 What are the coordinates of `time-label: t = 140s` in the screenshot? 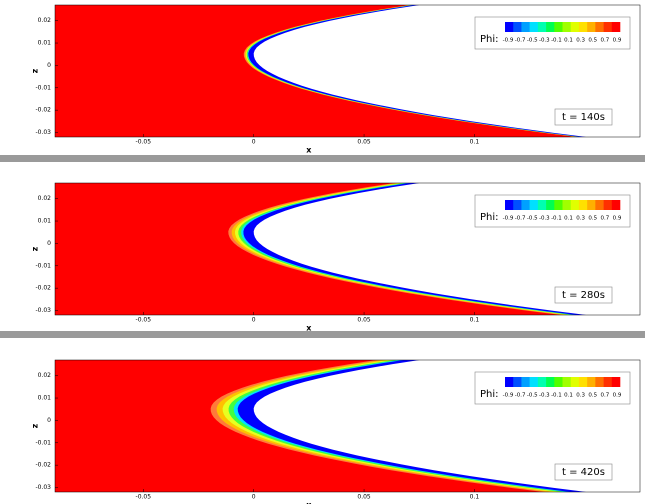 It's located at (583, 117).